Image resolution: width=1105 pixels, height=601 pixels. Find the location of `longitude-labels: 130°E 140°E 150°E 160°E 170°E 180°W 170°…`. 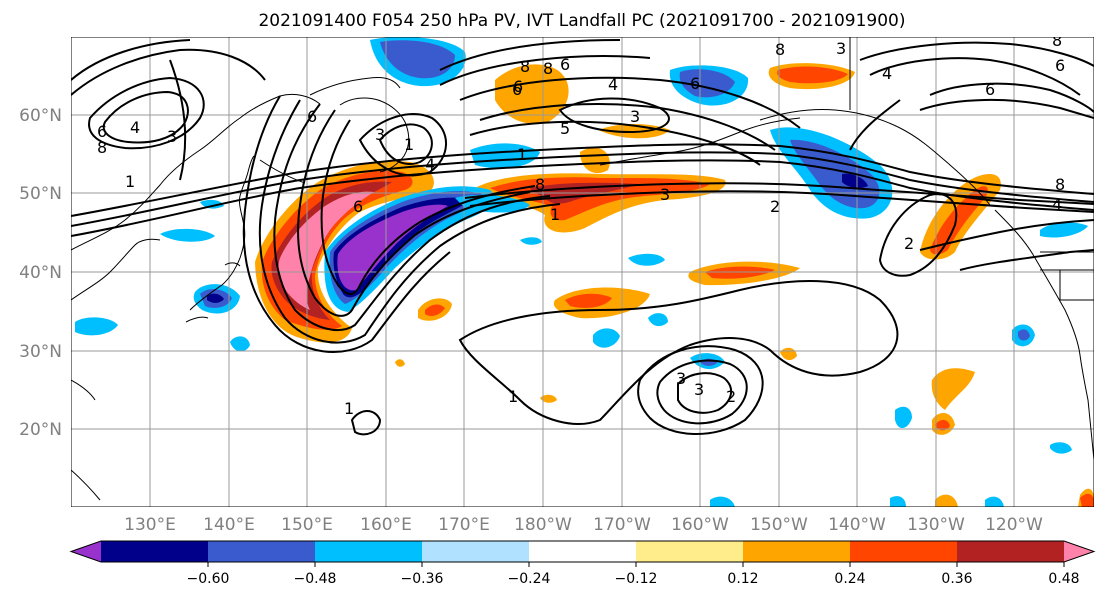

longitude-labels: 130°E 140°E 150°E 160°E 170°E 180°W 170°… is located at coordinates (583, 525).